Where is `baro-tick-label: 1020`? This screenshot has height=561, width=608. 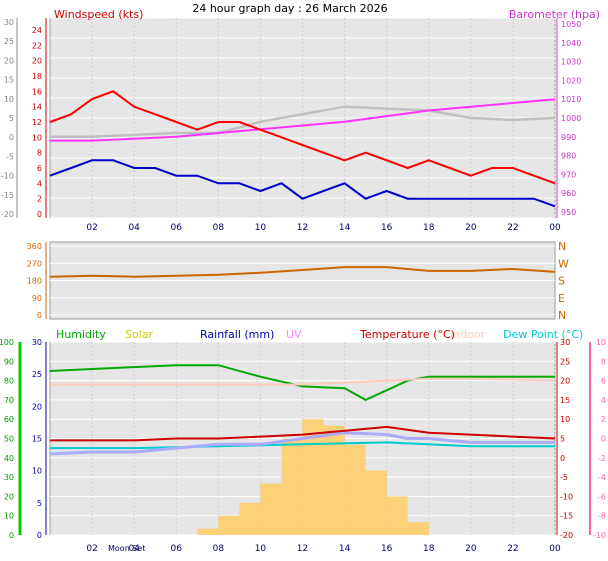 baro-tick-label: 1020 is located at coordinates (571, 80).